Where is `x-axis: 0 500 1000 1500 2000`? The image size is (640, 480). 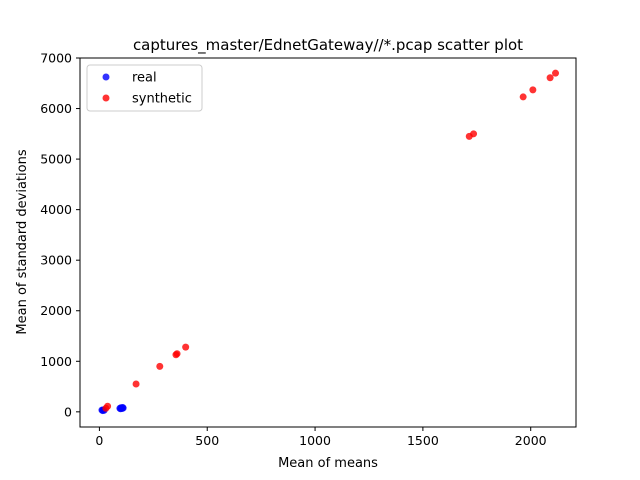 x-axis: 0 500 1000 1500 2000 is located at coordinates (321, 437).